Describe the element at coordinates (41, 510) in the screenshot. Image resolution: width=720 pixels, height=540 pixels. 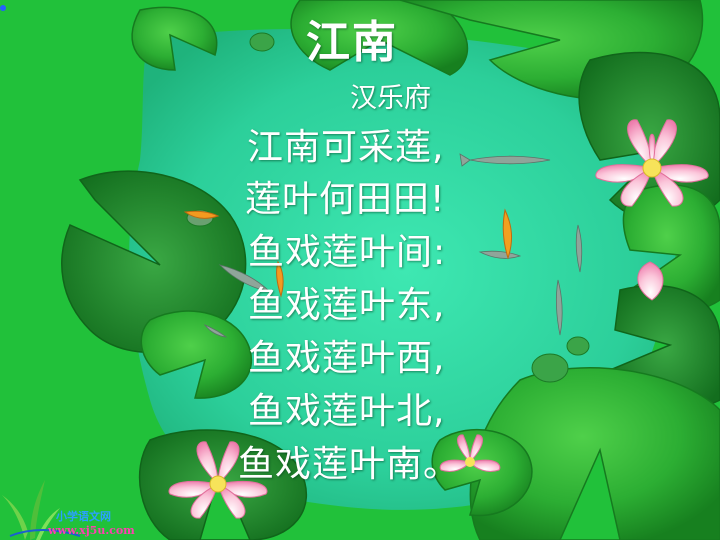
I see `reed-logo-icon` at that location.